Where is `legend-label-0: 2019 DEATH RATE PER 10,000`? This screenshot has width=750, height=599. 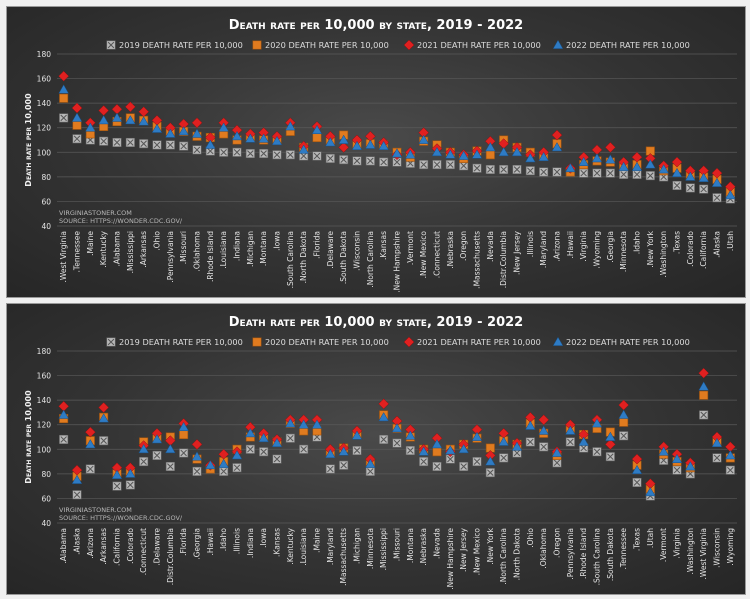 legend-label-0: 2019 DEATH RATE PER 10,000 is located at coordinates (181, 342).